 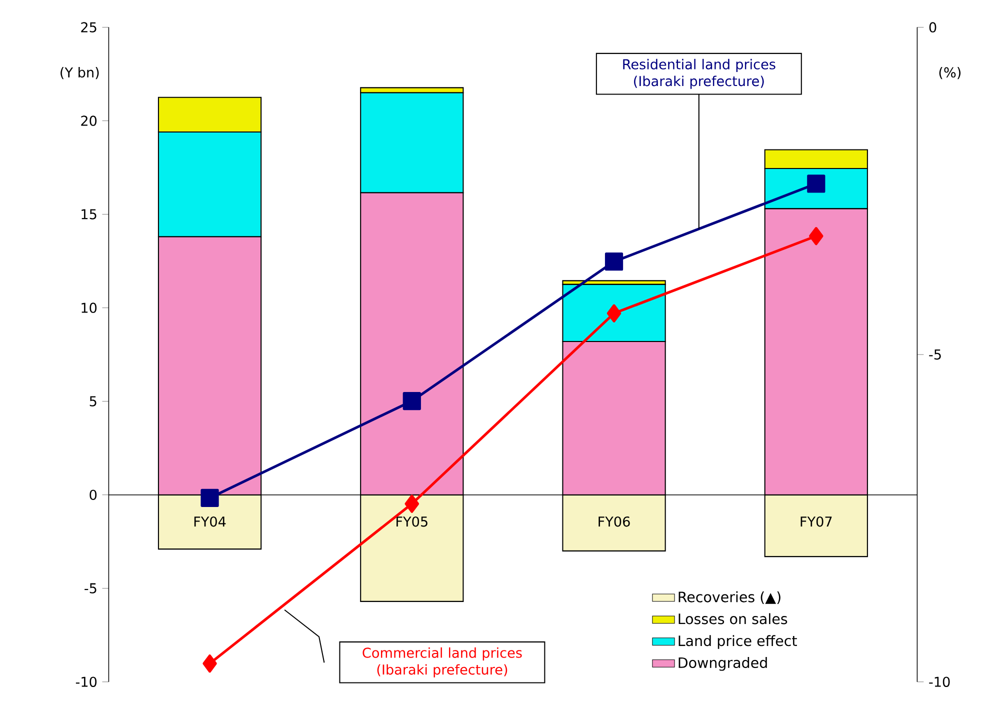 What do you see at coordinates (210, 521) in the screenshot?
I see `x-tick-label: FY04` at bounding box center [210, 521].